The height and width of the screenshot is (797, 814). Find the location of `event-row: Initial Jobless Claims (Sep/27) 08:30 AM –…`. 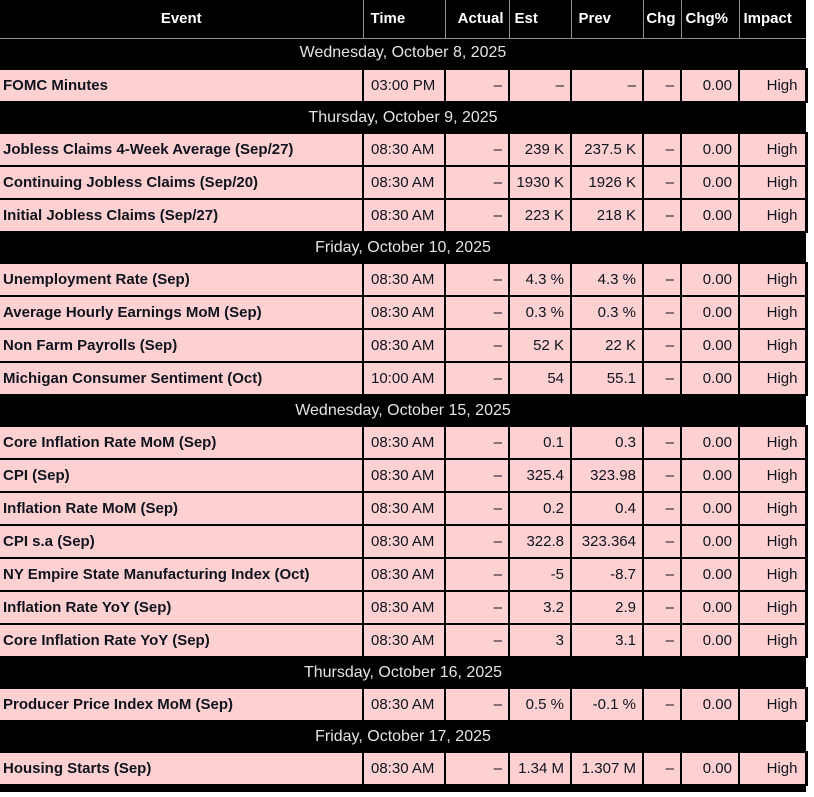

event-row: Initial Jobless Claims (Sep/27) 08:30 AM –… is located at coordinates (404, 216).